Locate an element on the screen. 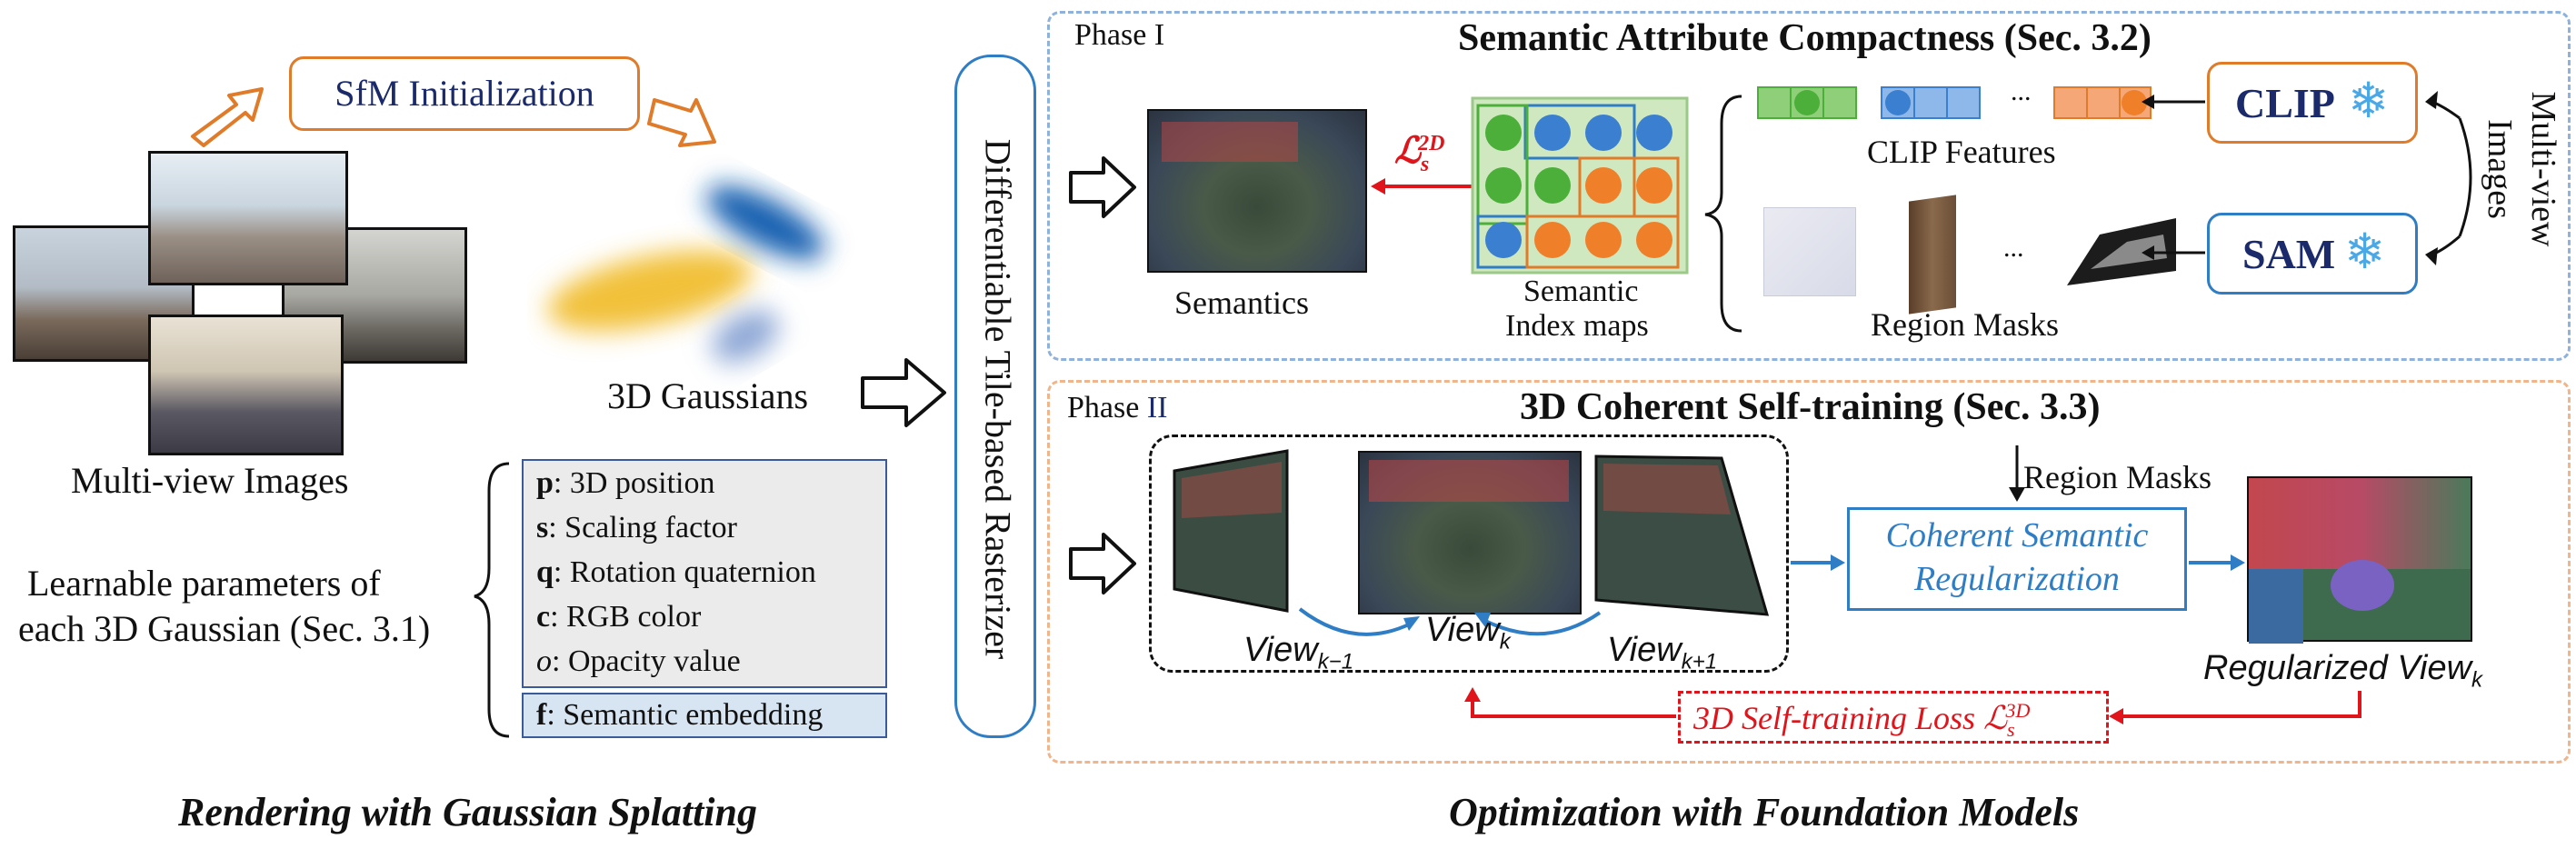 Image resolution: width=2576 pixels, height=849 pixels. self-training-loss-box: 3D Self-training Loss ℒs3D is located at coordinates (1894, 717).